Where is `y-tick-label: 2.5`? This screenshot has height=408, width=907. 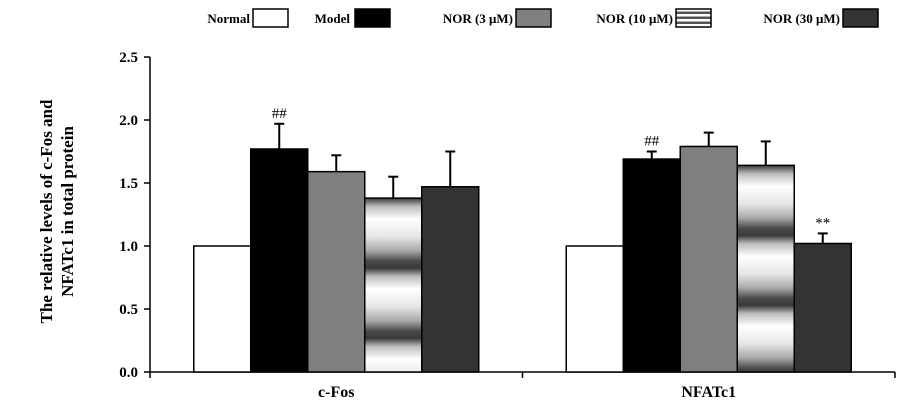 y-tick-label: 2.5 is located at coordinates (128, 58).